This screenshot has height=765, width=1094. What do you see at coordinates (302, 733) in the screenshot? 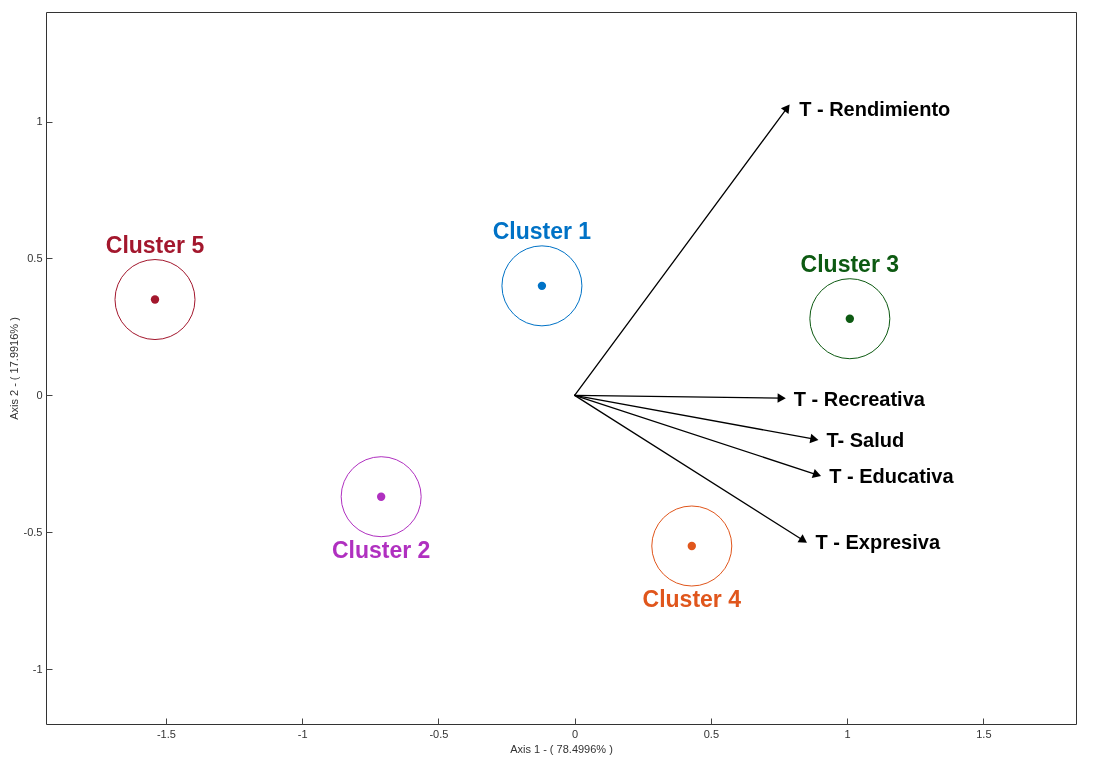
I see `x-tick-label: -1` at bounding box center [302, 733].